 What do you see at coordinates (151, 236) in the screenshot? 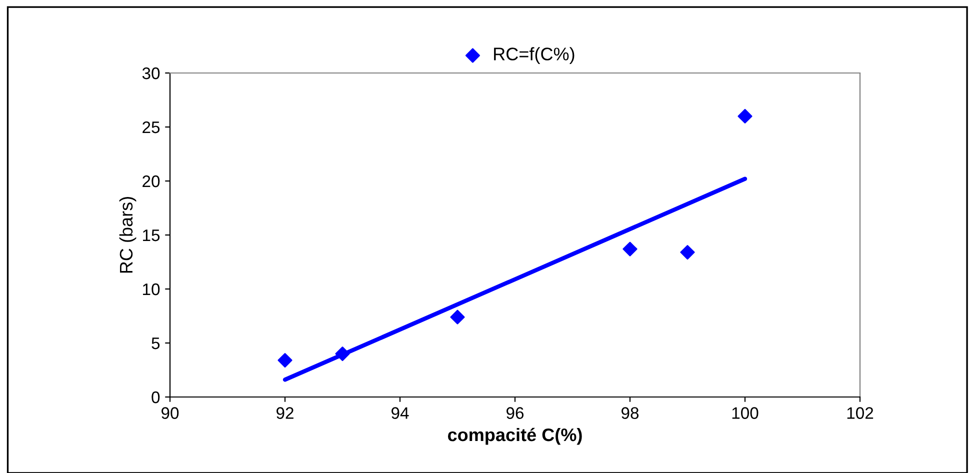
I see `y-tick-label: 15` at bounding box center [151, 236].